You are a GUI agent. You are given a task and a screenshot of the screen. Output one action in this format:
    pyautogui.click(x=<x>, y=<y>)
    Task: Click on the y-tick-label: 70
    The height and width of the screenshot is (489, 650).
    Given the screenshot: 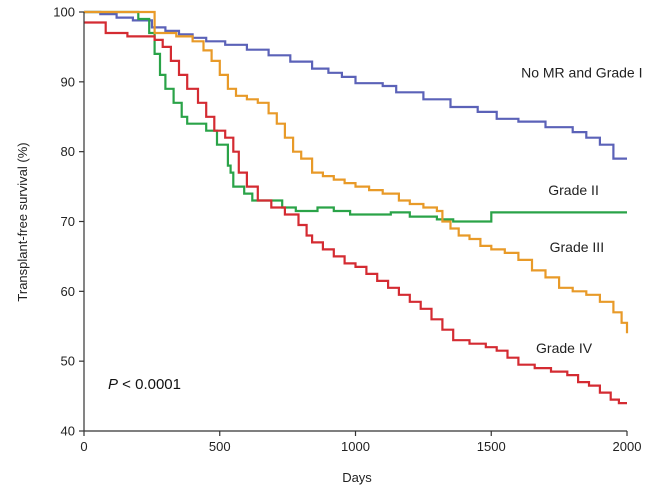 What is the action you would take?
    pyautogui.click(x=68, y=221)
    